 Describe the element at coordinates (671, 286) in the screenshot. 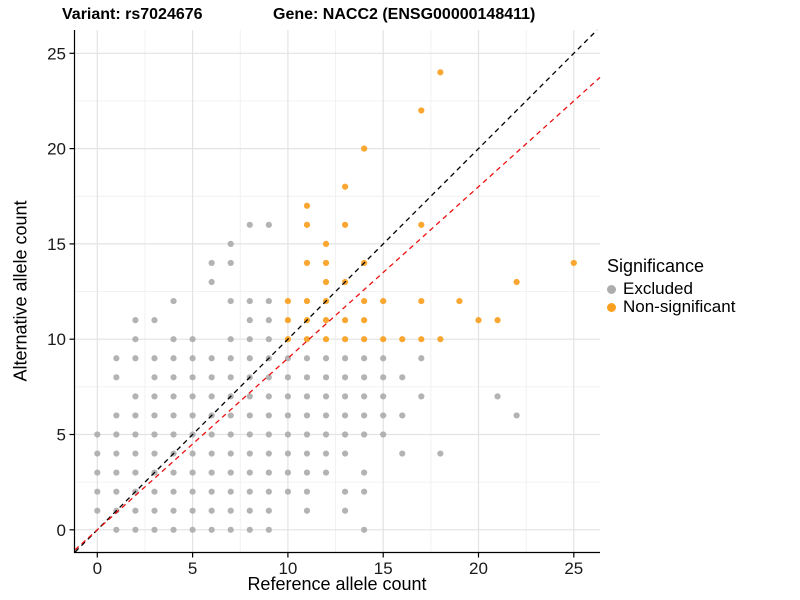

I see `legend: Significance Excluded Non-significant` at that location.